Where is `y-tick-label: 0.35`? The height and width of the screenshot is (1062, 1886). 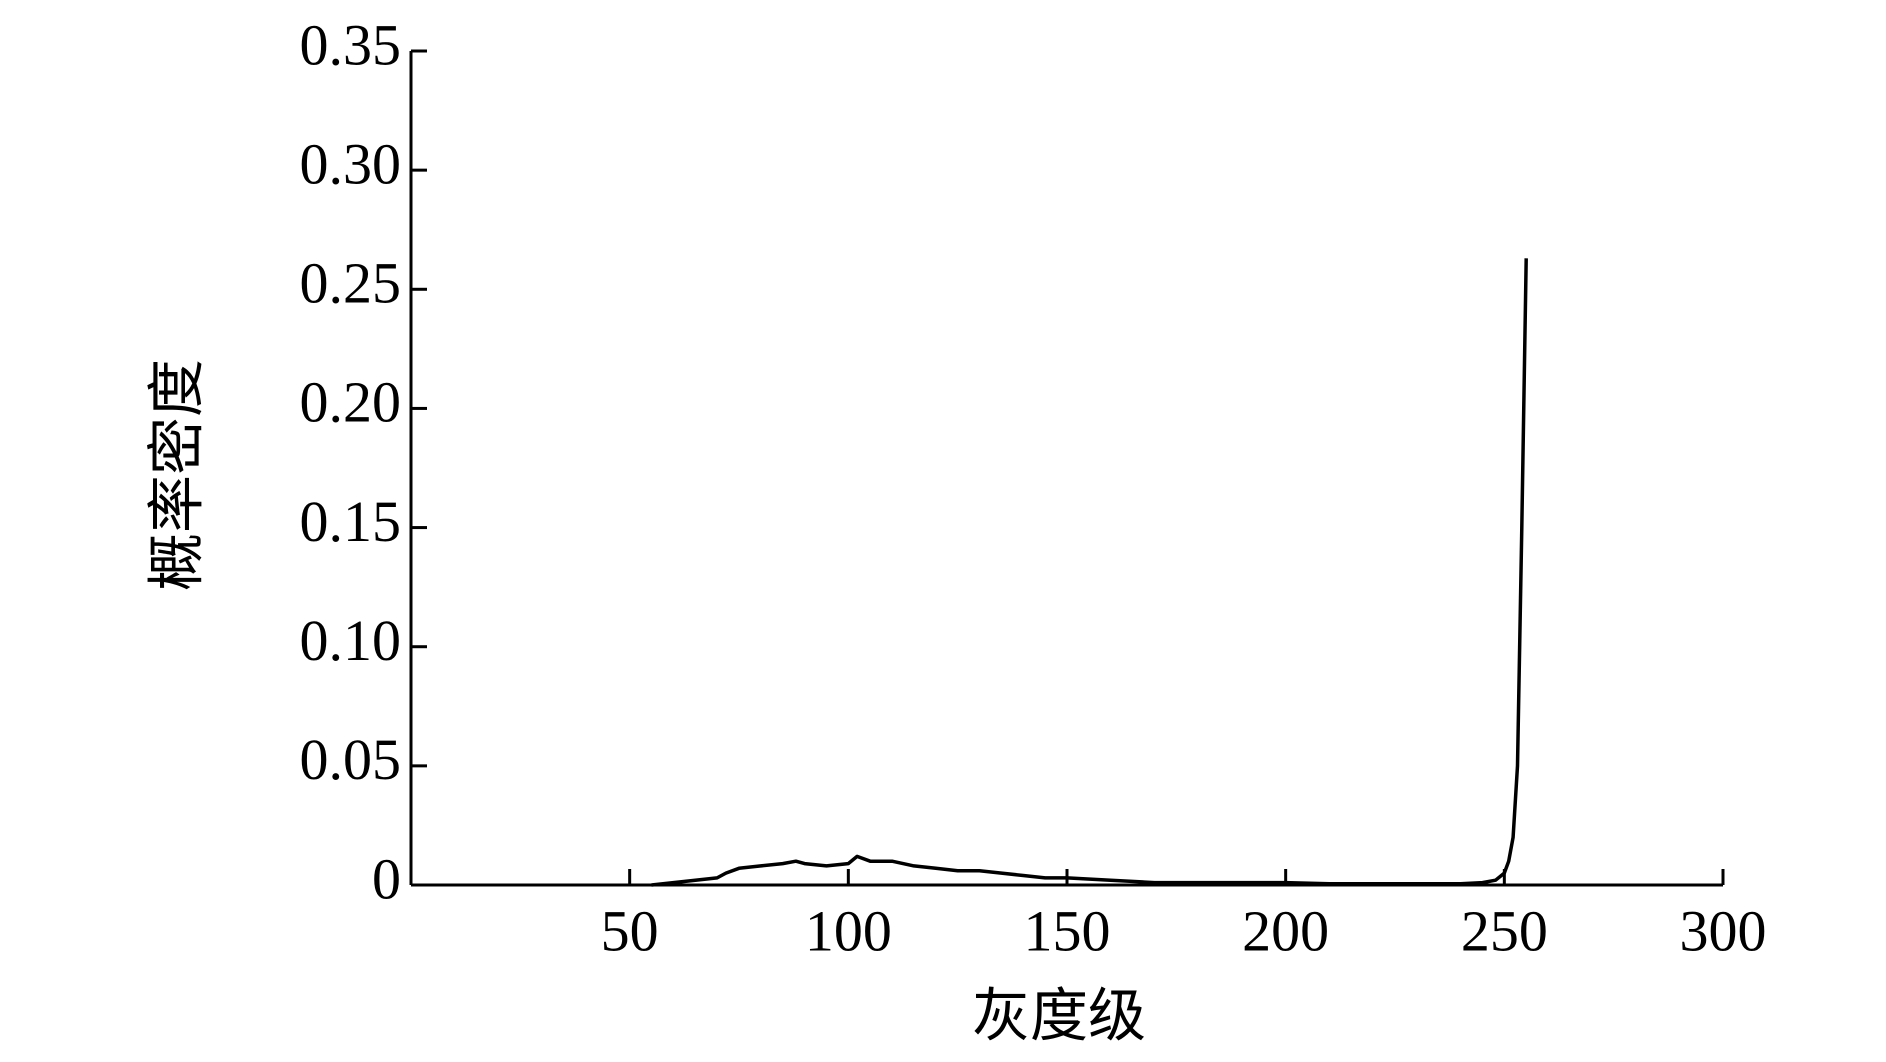 y-tick-label: 0.35 is located at coordinates (351, 44).